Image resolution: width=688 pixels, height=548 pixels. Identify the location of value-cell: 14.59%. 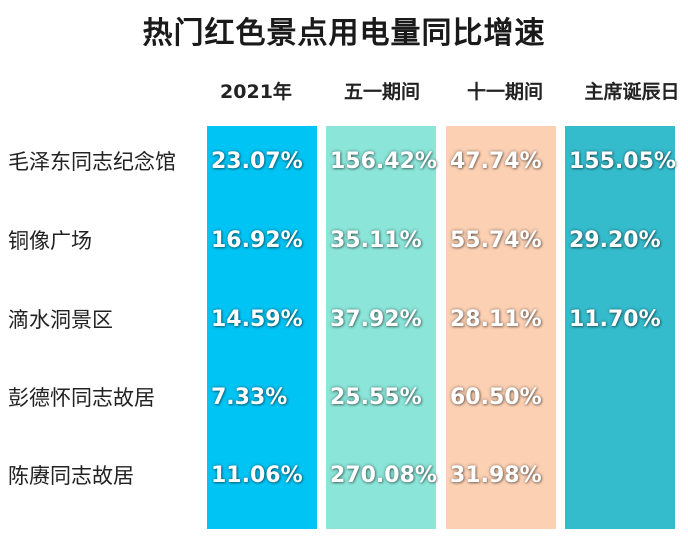
(257, 319).